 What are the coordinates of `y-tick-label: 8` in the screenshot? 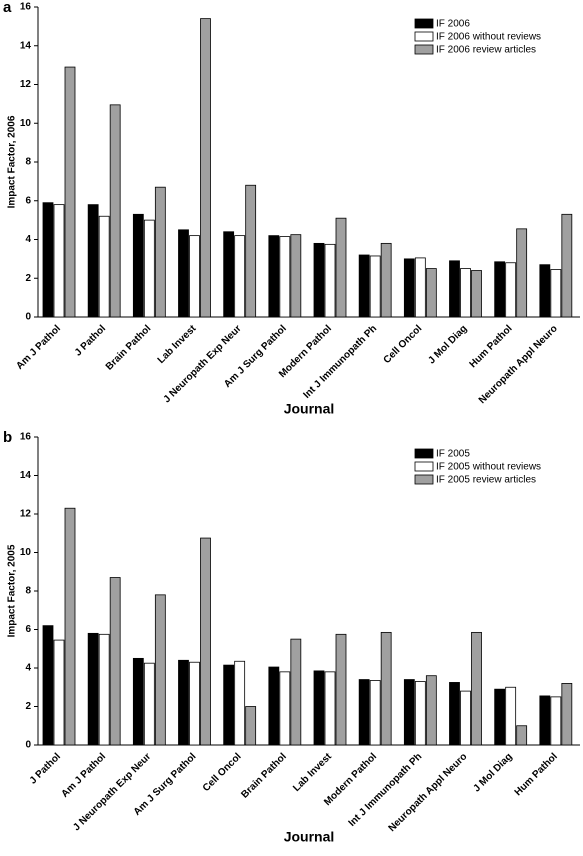 It's located at (28, 591).